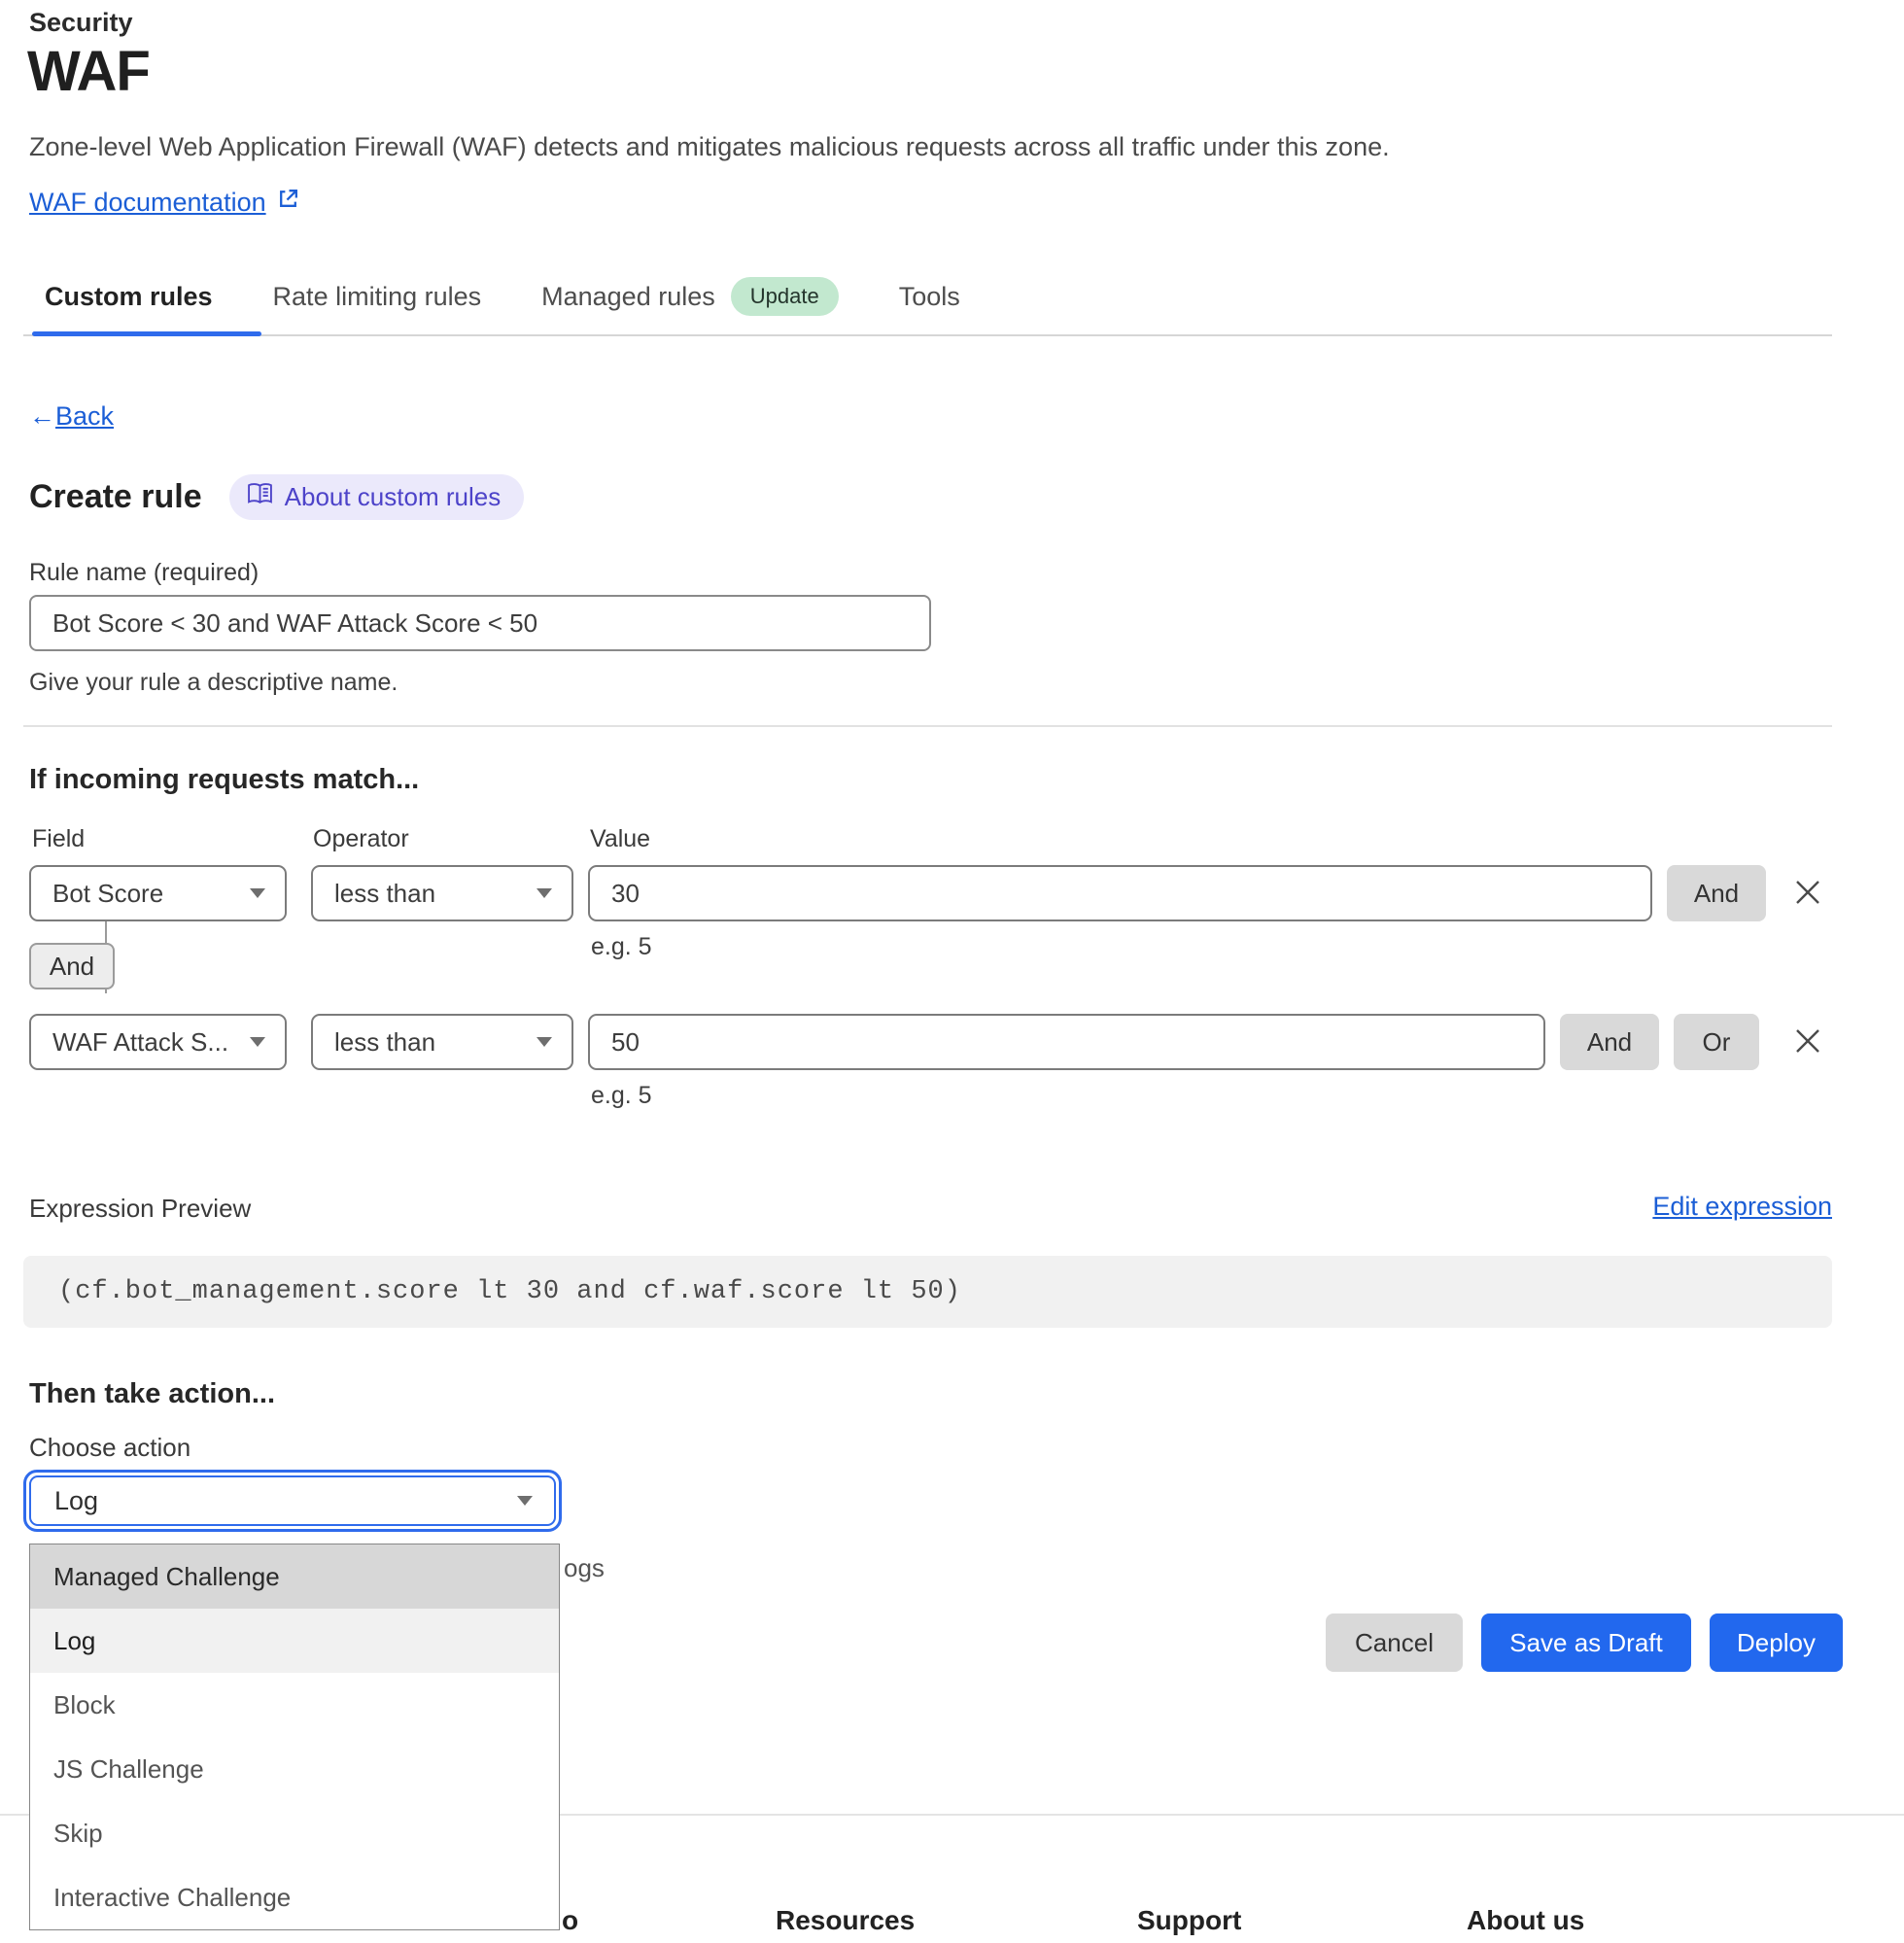  I want to click on rule-name-input, so click(480, 623).